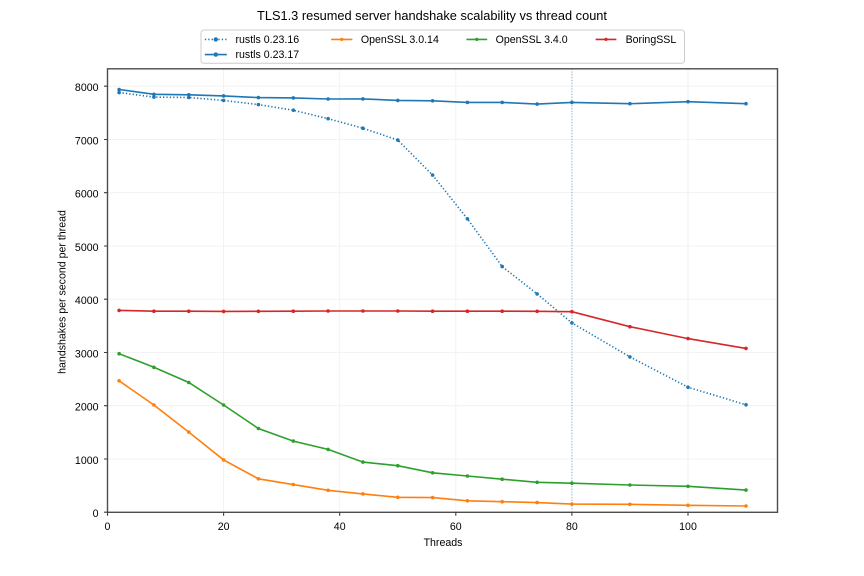 This screenshot has height=576, width=864. Describe the element at coordinates (87, 408) in the screenshot. I see `svg-text: 2000` at that location.